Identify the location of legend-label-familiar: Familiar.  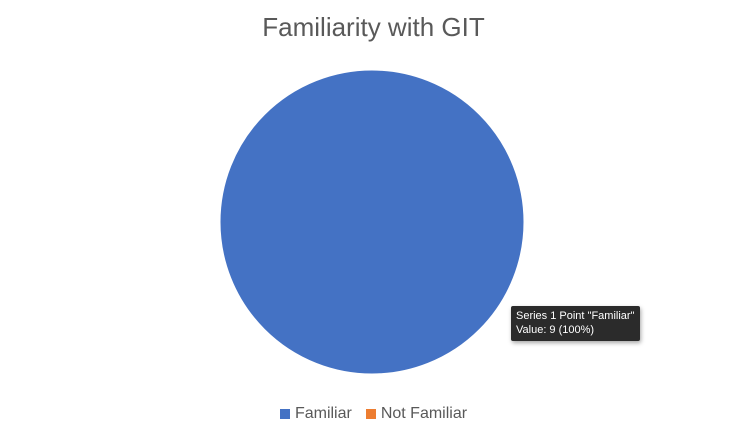
(323, 413).